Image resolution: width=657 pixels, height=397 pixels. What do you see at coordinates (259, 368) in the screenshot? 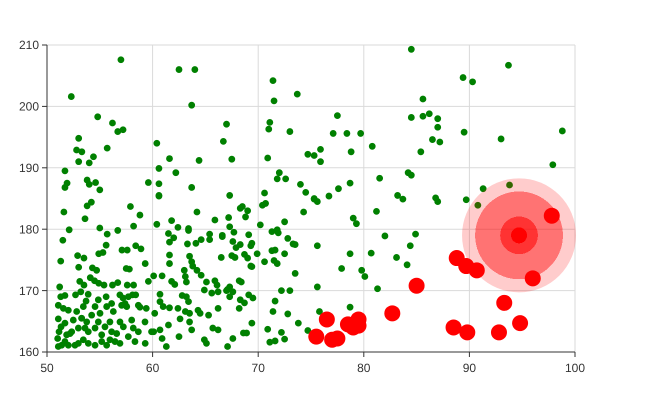
I see `x-tick-label: 70` at bounding box center [259, 368].